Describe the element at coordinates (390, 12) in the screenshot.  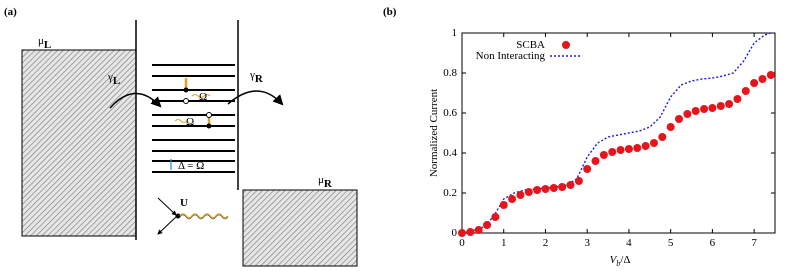
I see `panel-label: (b)` at that location.